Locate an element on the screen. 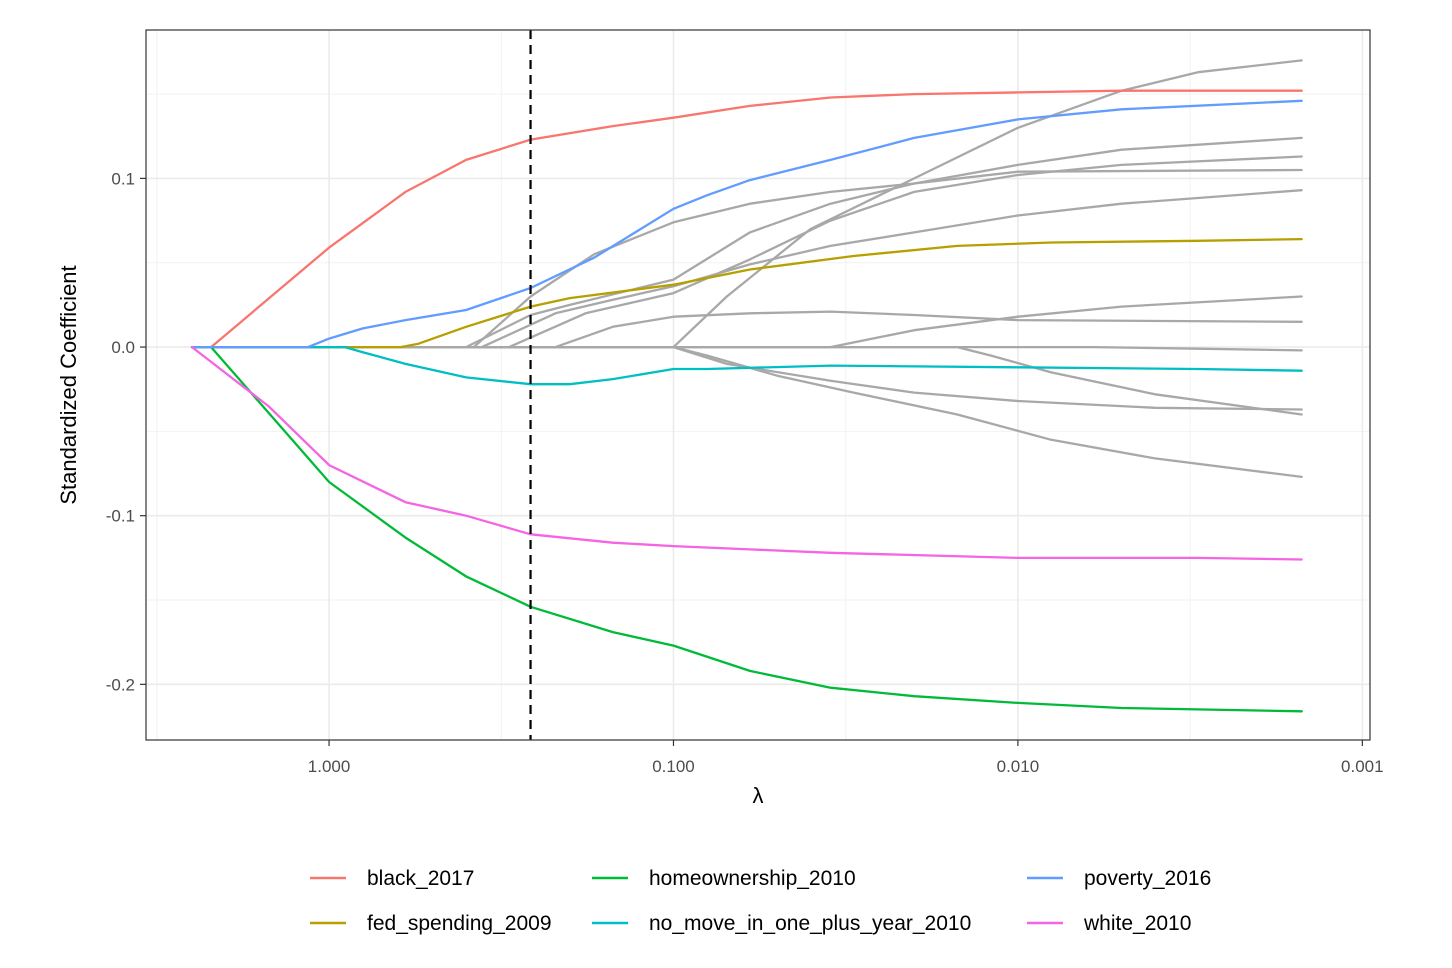 The width and height of the screenshot is (1452, 968). legend-item-white_2010: white_2010 is located at coordinates (1109, 923).